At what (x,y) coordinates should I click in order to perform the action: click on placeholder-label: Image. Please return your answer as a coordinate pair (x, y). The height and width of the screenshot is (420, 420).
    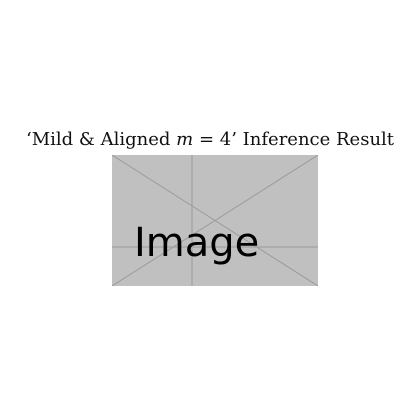
    Looking at the image, I should click on (196, 243).